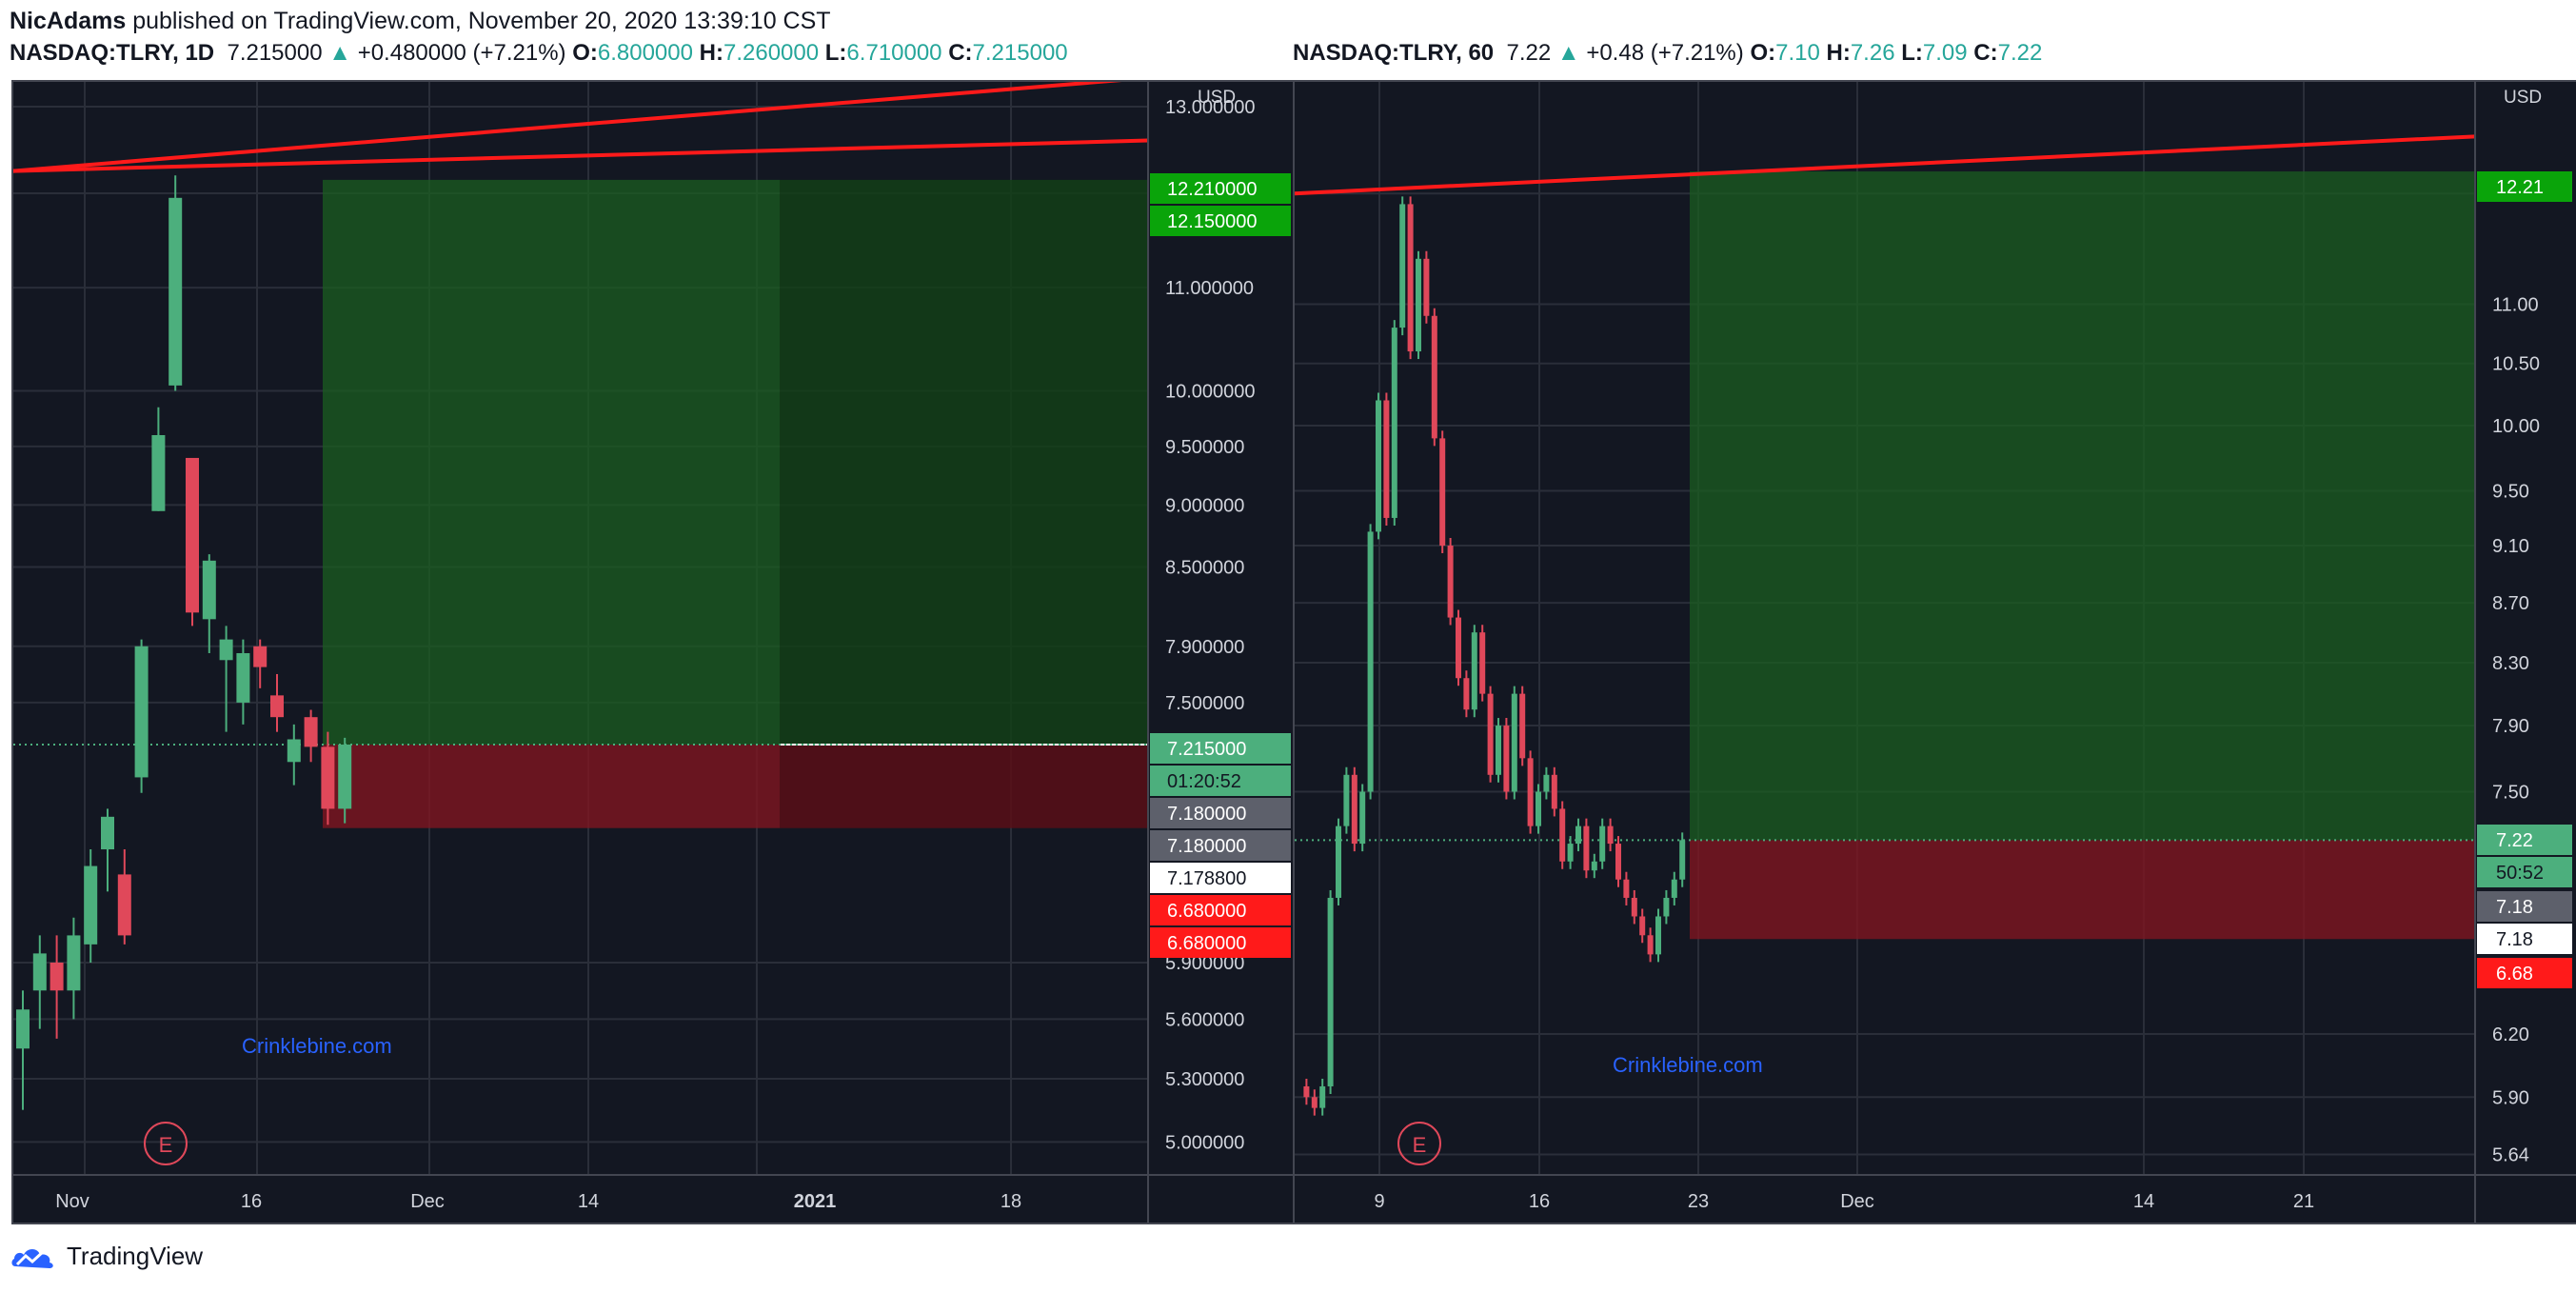 The width and height of the screenshot is (2576, 1293). What do you see at coordinates (1912, 53) in the screenshot?
I see `right-l-label: L:` at bounding box center [1912, 53].